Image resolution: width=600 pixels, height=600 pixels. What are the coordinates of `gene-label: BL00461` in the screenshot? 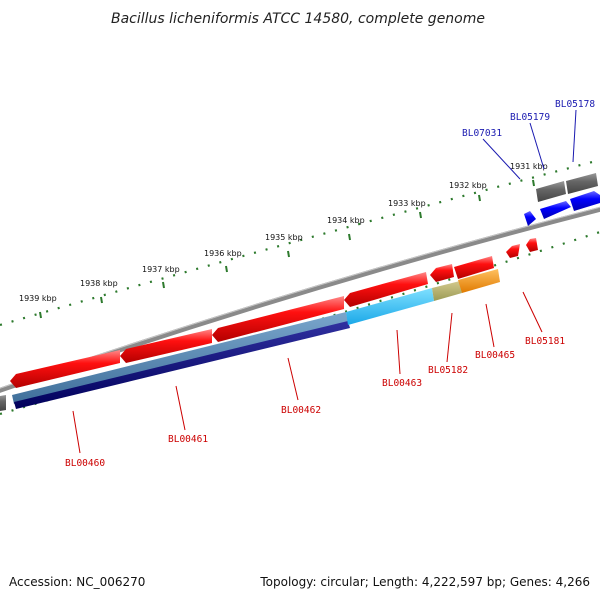 It's located at (188, 439).